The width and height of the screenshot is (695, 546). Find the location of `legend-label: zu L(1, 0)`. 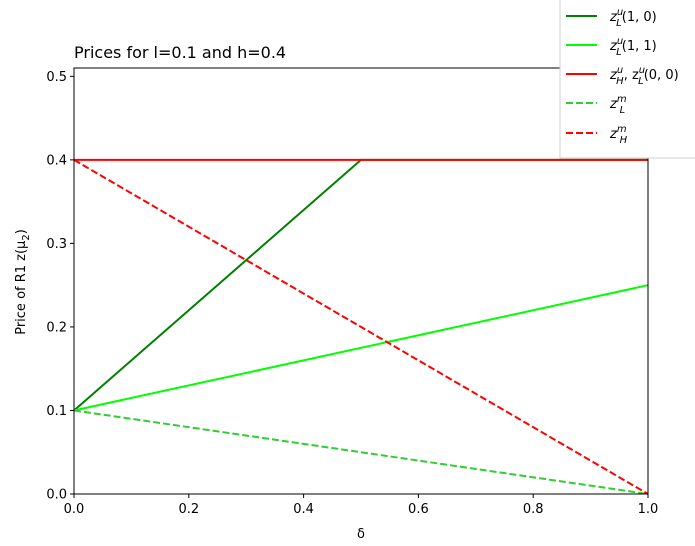

legend-label: zu L(1, 0) is located at coordinates (633, 18).